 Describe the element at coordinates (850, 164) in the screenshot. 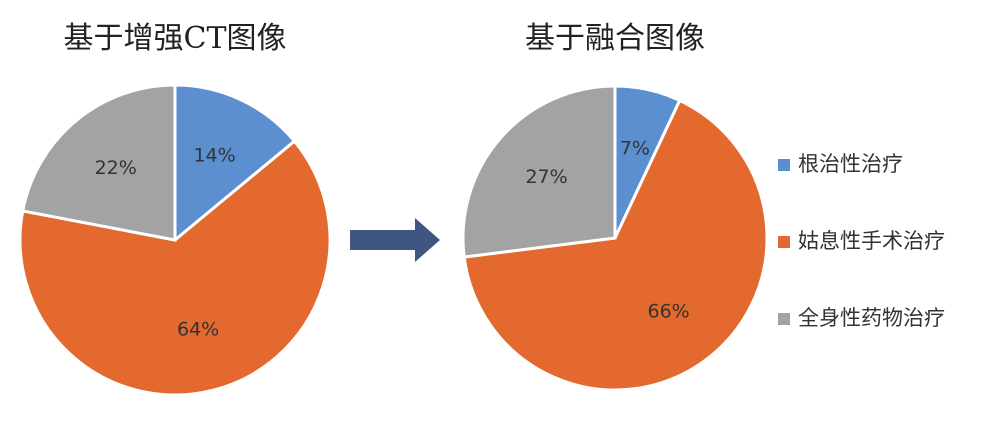

I see `legend-label: 根治性治疗` at that location.